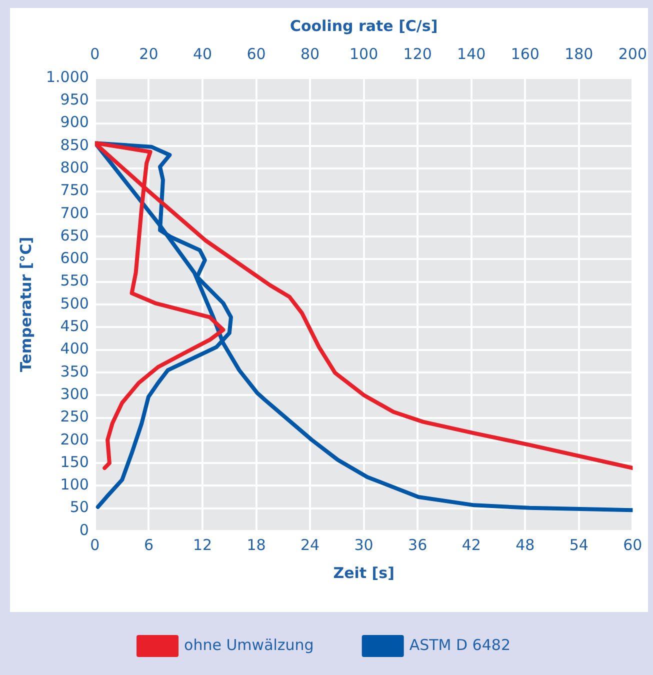 The height and width of the screenshot is (675, 653). Describe the element at coordinates (74, 145) in the screenshot. I see `y-tick-label: 850` at that location.